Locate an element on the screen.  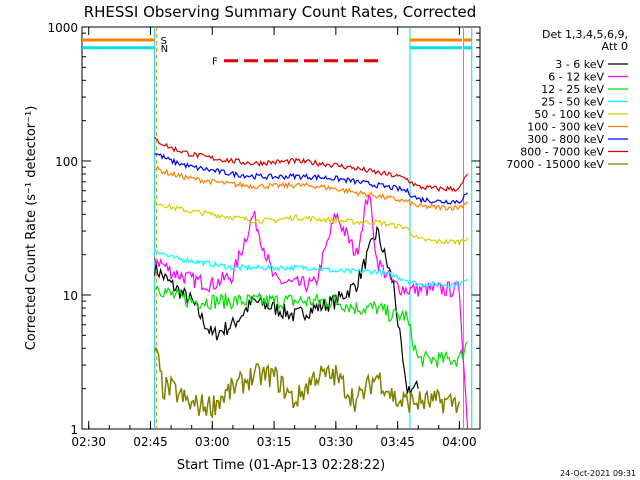
y-tick-label: 100 is located at coordinates (66, 162).